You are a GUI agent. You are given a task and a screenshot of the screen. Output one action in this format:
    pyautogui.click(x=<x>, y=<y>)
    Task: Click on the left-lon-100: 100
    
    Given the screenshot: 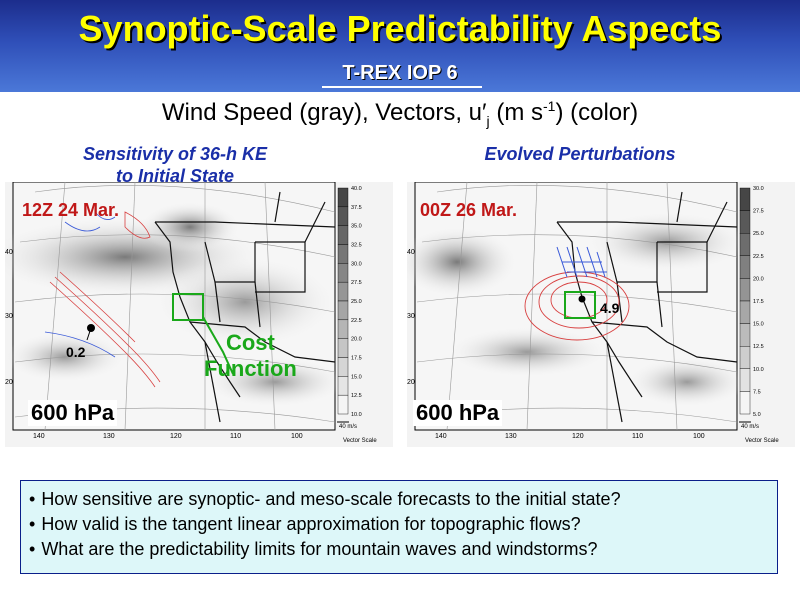 What is the action you would take?
    pyautogui.click(x=297, y=436)
    